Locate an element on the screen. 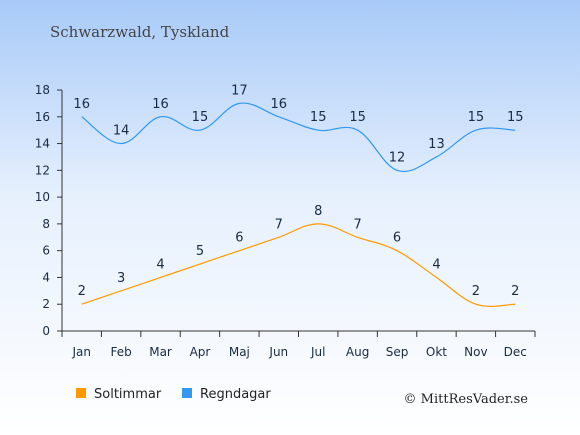 This screenshot has width=580, height=435. x-tick-label: Jun is located at coordinates (278, 352).